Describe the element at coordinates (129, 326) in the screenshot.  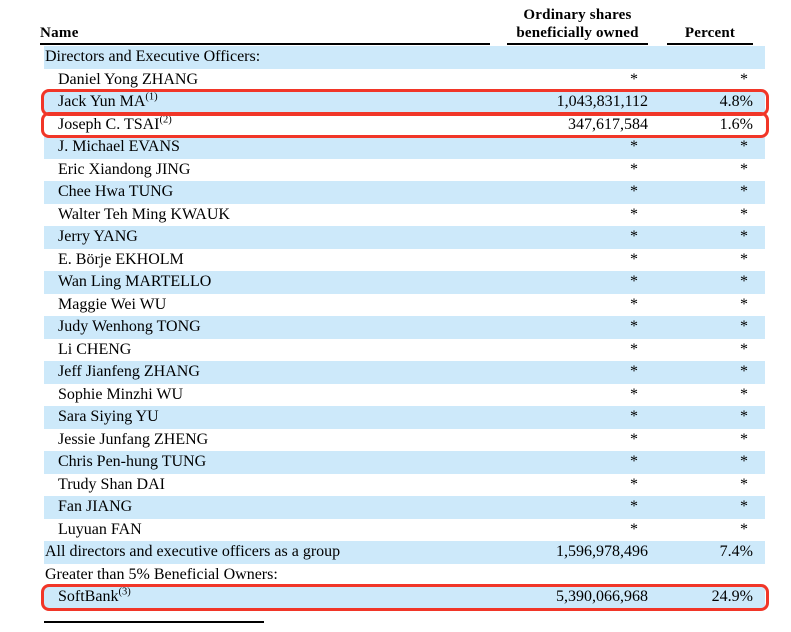
I see `owner-name: Judy Wenhong TONG` at that location.